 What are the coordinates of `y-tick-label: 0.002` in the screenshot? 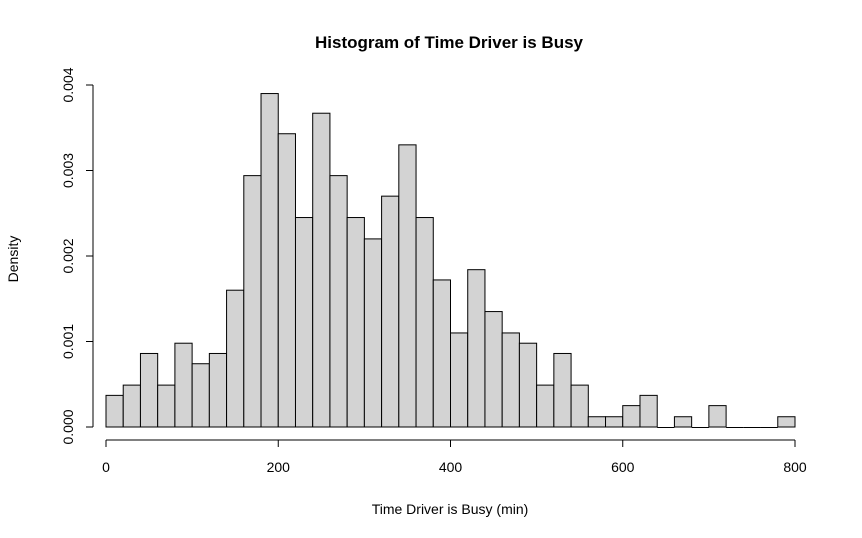 It's located at (68, 255).